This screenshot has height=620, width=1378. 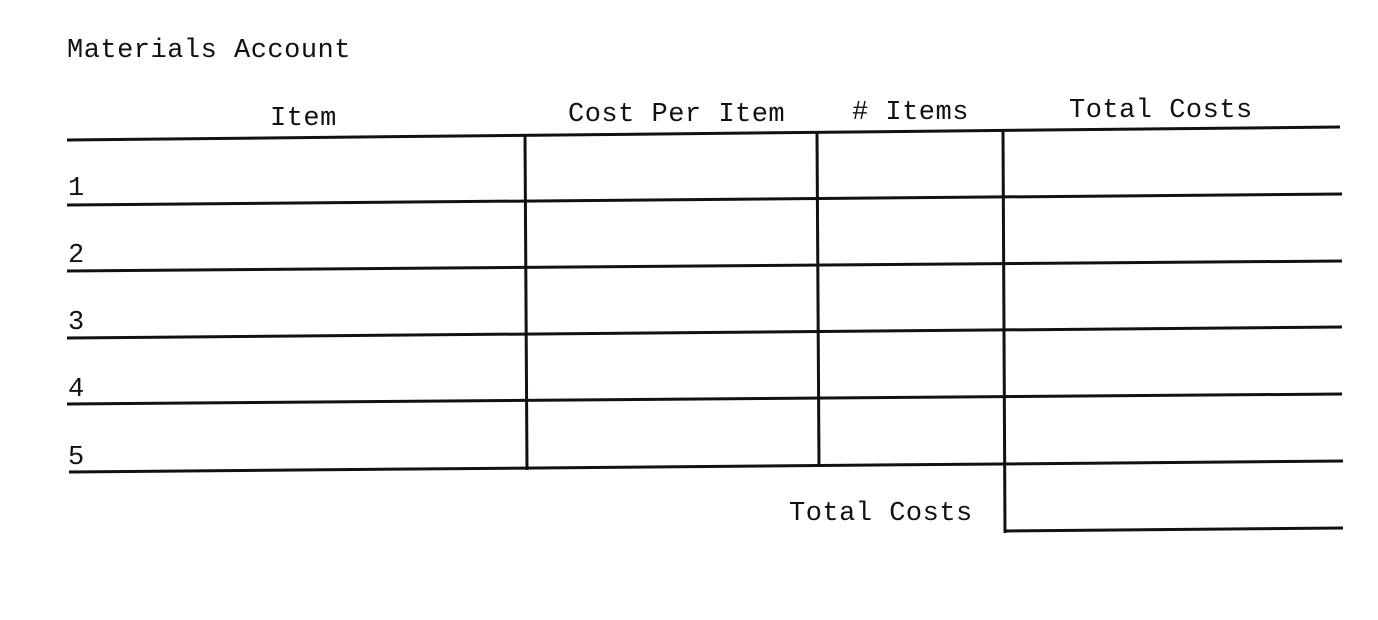 I want to click on row-number: 5, so click(x=76, y=458).